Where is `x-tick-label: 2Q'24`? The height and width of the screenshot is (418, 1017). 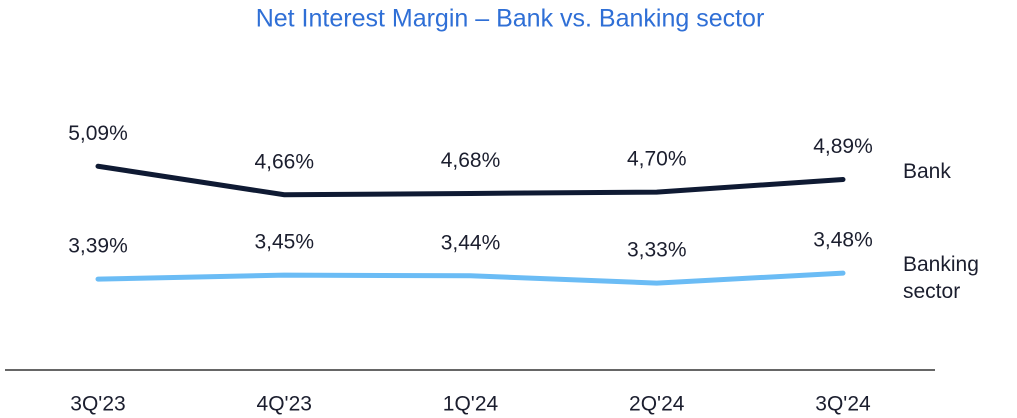
x-tick-label: 2Q'24 is located at coordinates (657, 404).